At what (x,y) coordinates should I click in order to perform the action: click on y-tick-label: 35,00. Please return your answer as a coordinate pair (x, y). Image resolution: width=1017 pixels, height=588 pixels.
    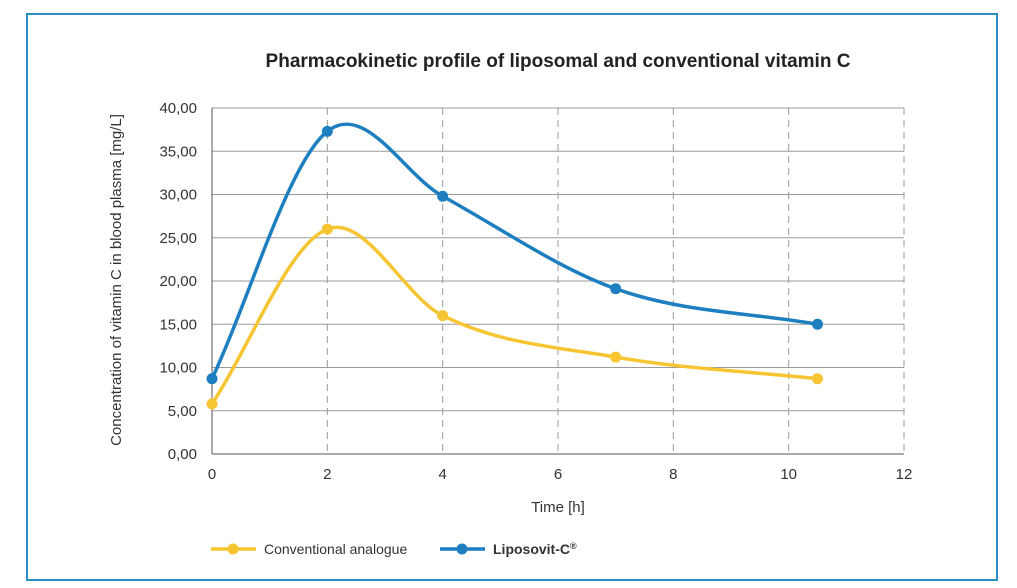
    Looking at the image, I should click on (178, 151).